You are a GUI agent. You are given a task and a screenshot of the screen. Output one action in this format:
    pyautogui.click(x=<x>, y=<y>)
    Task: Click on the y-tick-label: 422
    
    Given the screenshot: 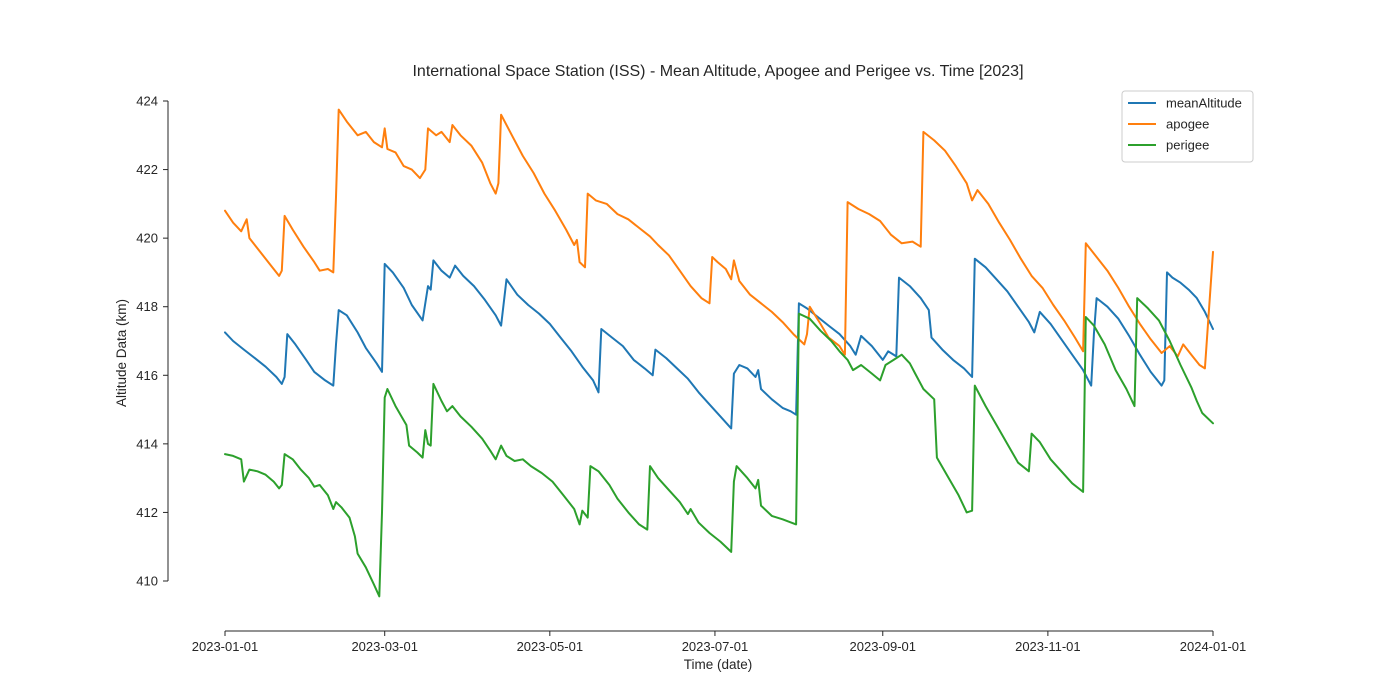 What is the action you would take?
    pyautogui.click(x=147, y=169)
    